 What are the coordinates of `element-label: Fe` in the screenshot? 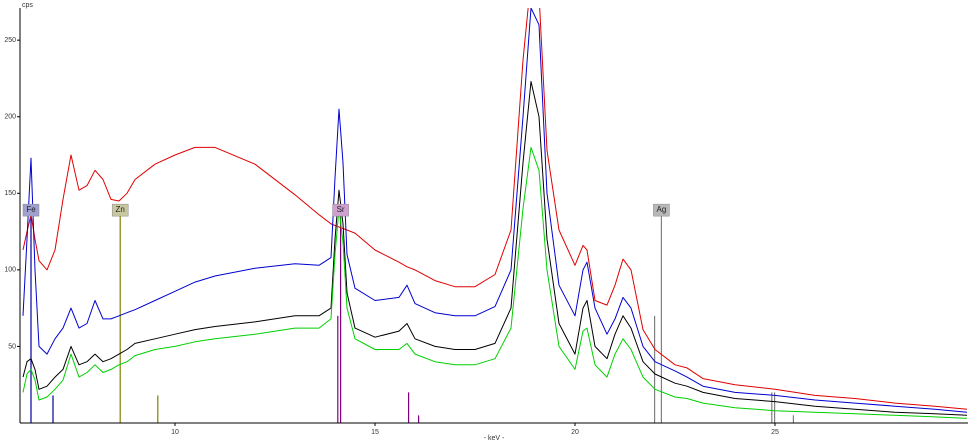 It's located at (31, 209).